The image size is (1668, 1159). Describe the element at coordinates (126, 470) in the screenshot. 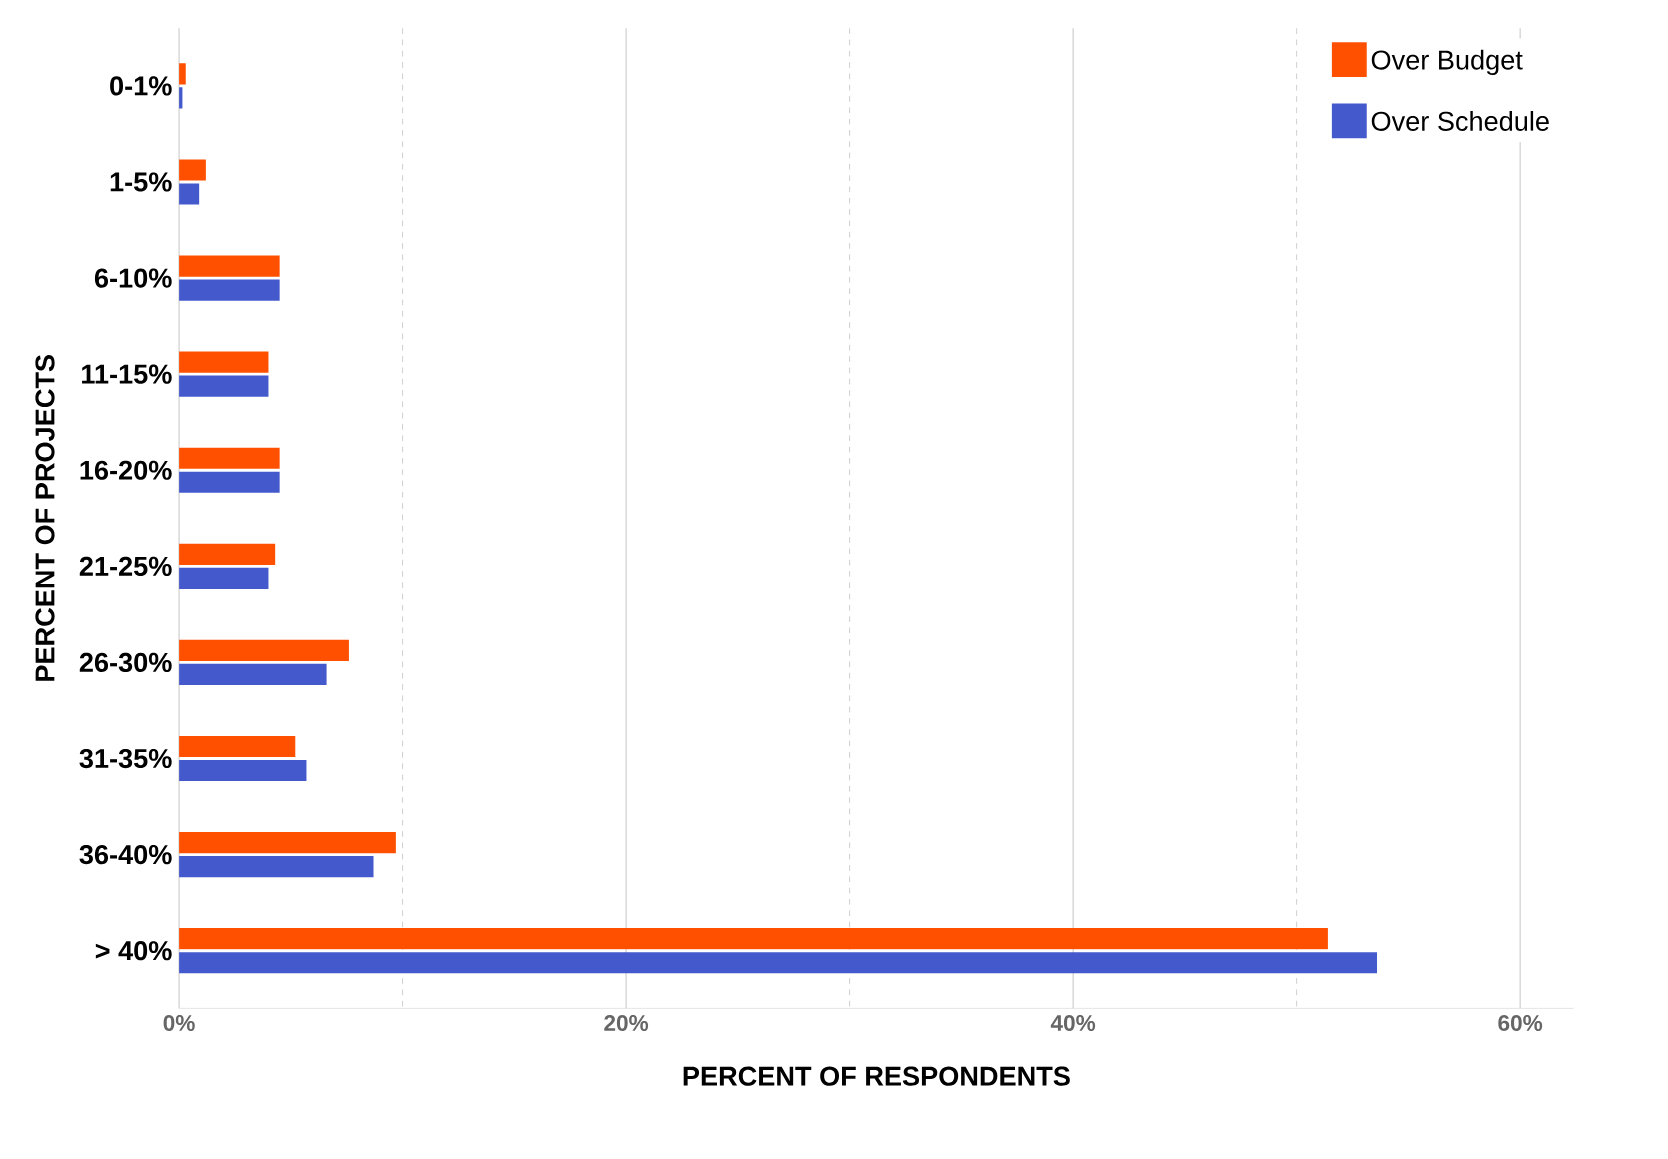

I see `y-tick-label: 16-20%` at that location.